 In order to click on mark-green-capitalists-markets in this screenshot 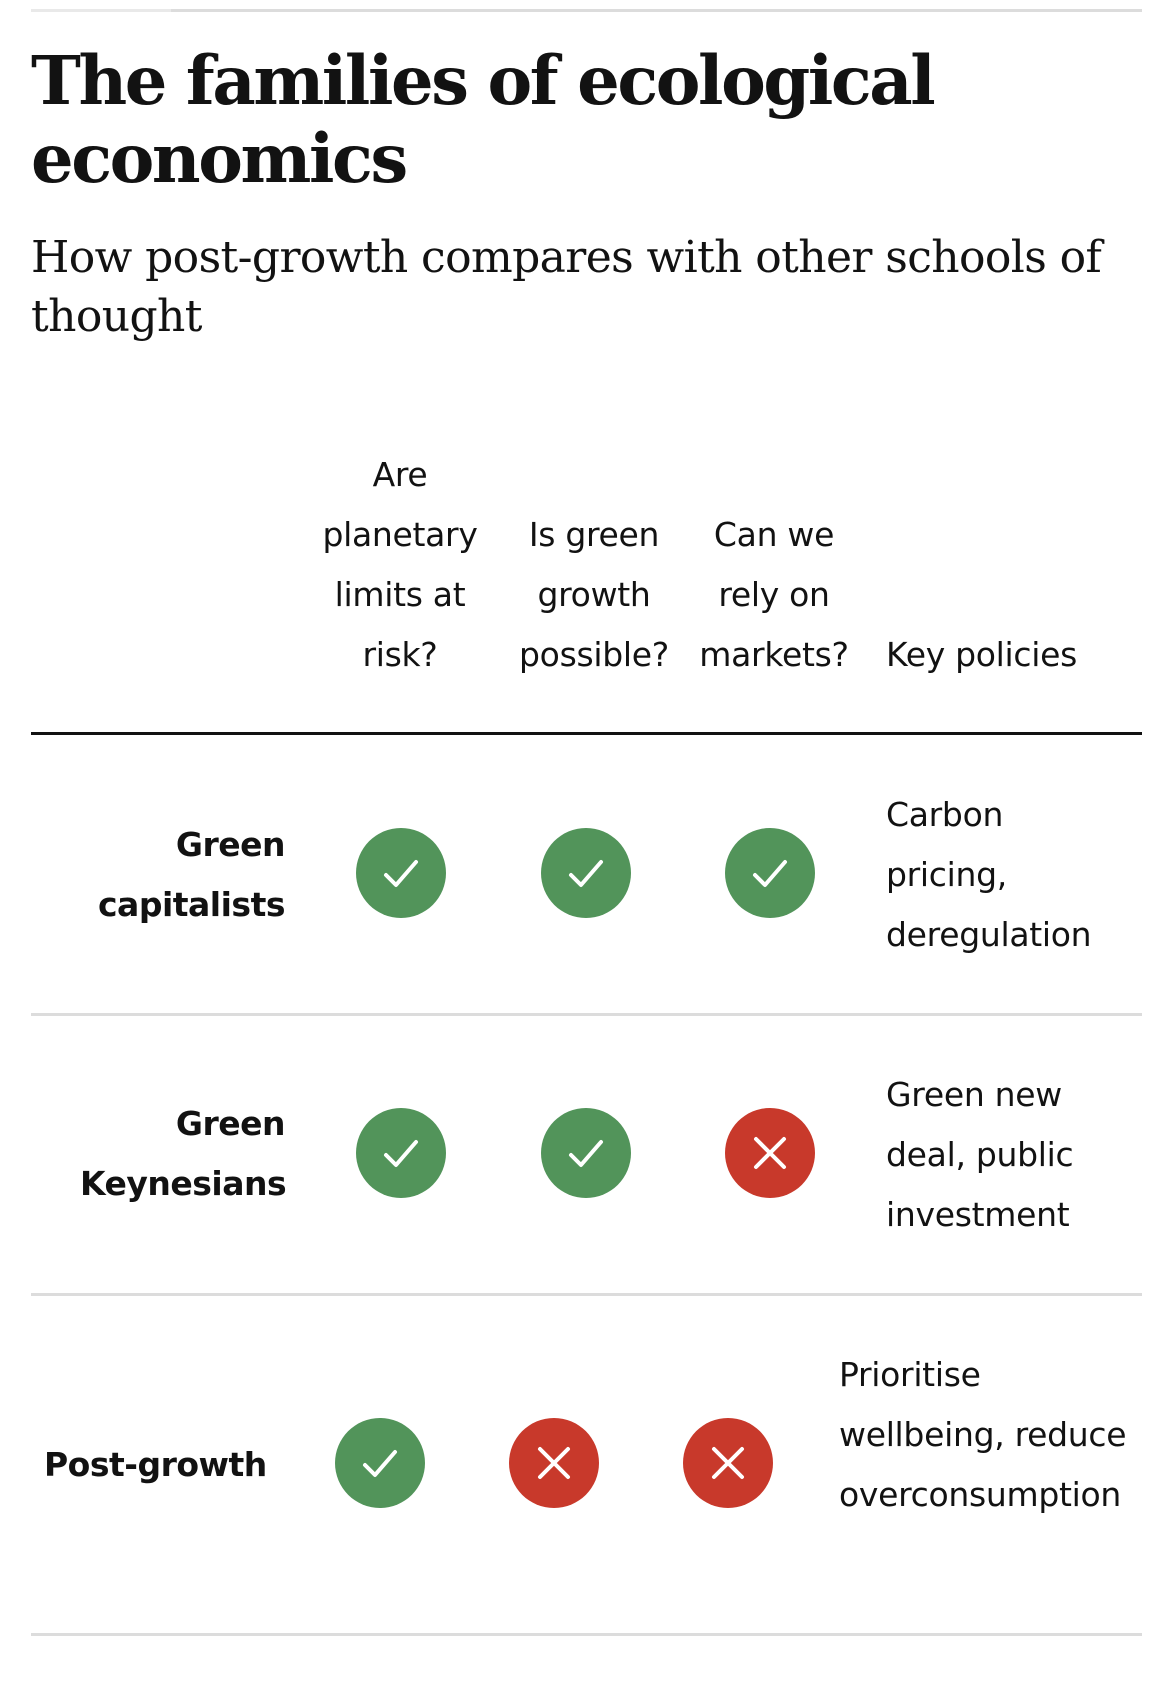, I will do `click(770, 873)`.